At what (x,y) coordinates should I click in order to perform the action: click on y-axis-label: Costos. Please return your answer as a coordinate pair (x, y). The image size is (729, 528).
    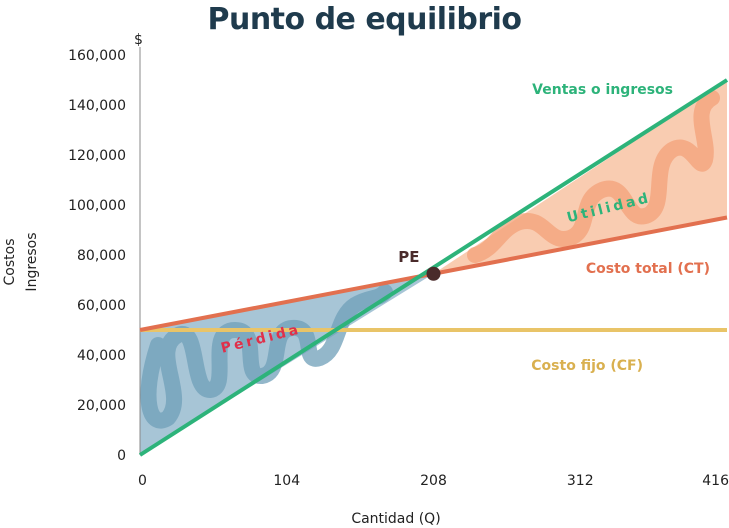
    Looking at the image, I should click on (10, 262).